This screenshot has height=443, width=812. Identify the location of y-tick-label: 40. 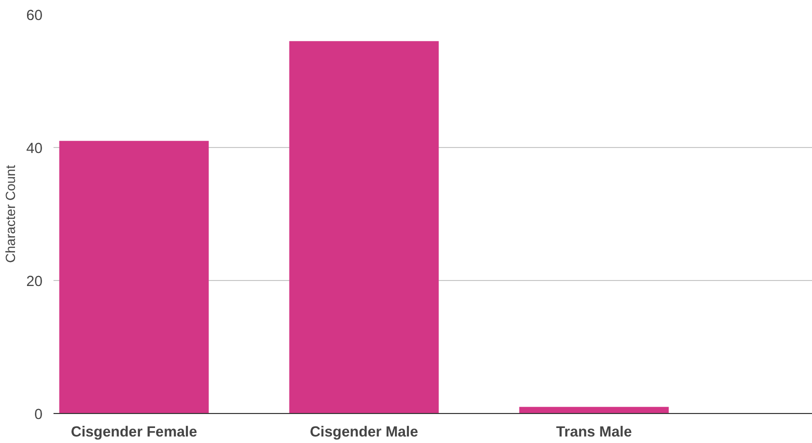
(34, 149).